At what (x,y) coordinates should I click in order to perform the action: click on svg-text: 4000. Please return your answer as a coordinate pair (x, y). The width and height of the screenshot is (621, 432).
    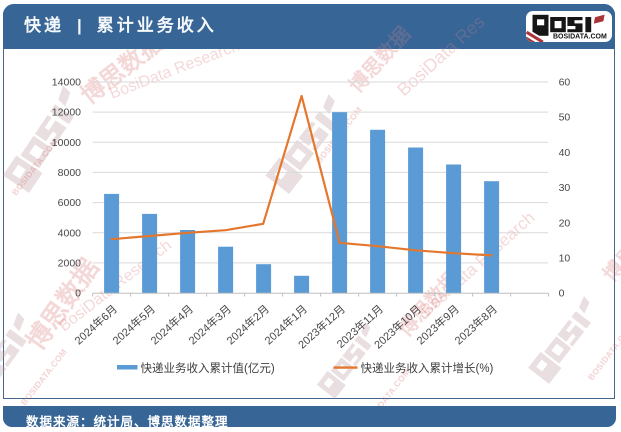
    Looking at the image, I should click on (70, 233).